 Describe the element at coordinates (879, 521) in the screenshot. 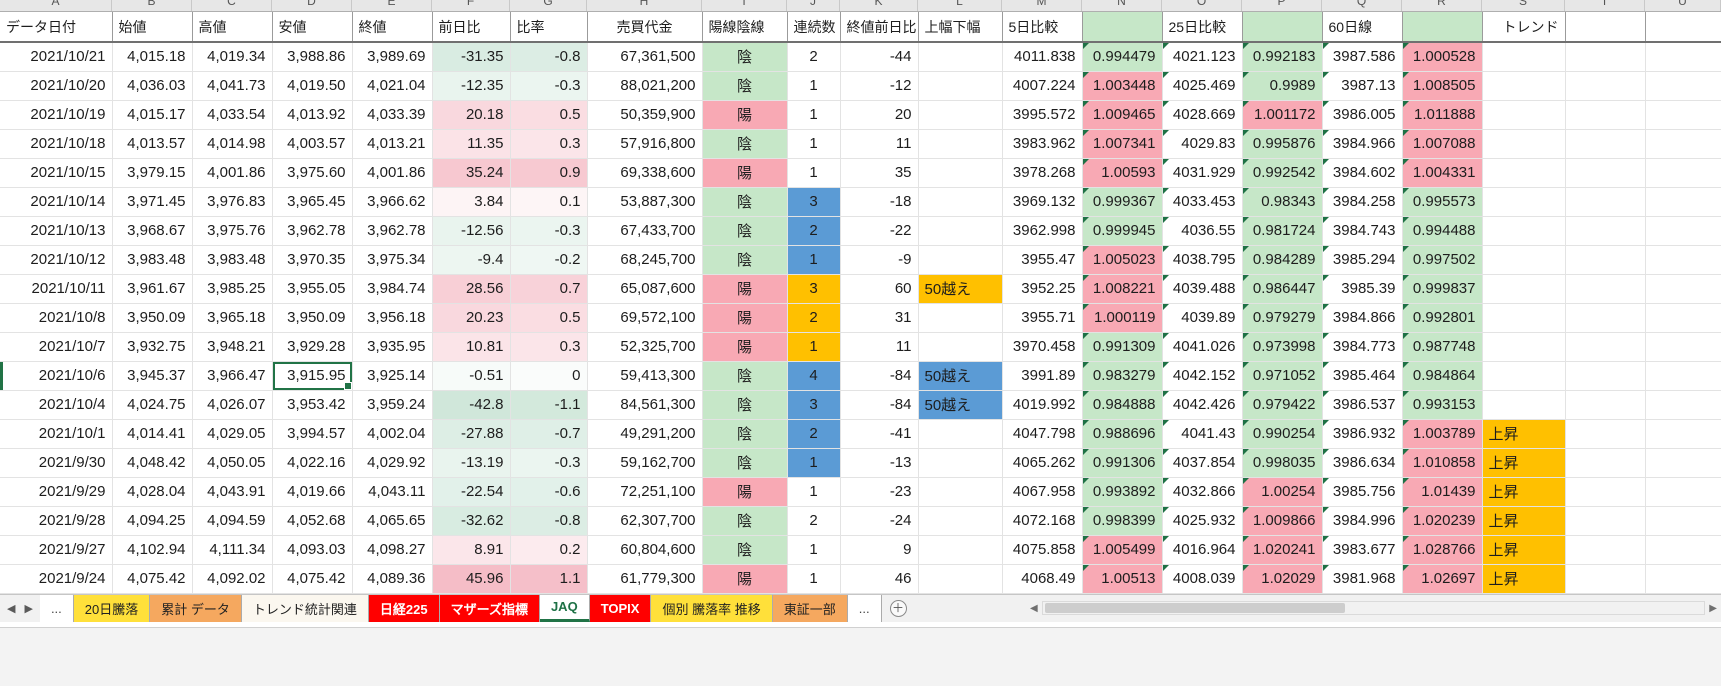

I see `cell: -24` at that location.